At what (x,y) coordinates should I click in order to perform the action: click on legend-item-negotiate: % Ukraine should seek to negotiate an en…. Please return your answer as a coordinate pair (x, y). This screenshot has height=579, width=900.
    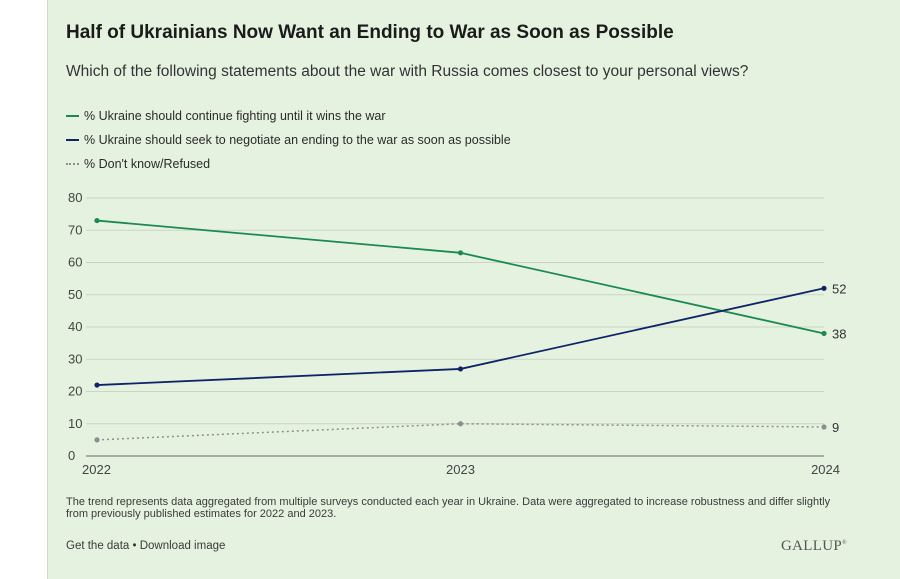
    Looking at the image, I should click on (288, 140).